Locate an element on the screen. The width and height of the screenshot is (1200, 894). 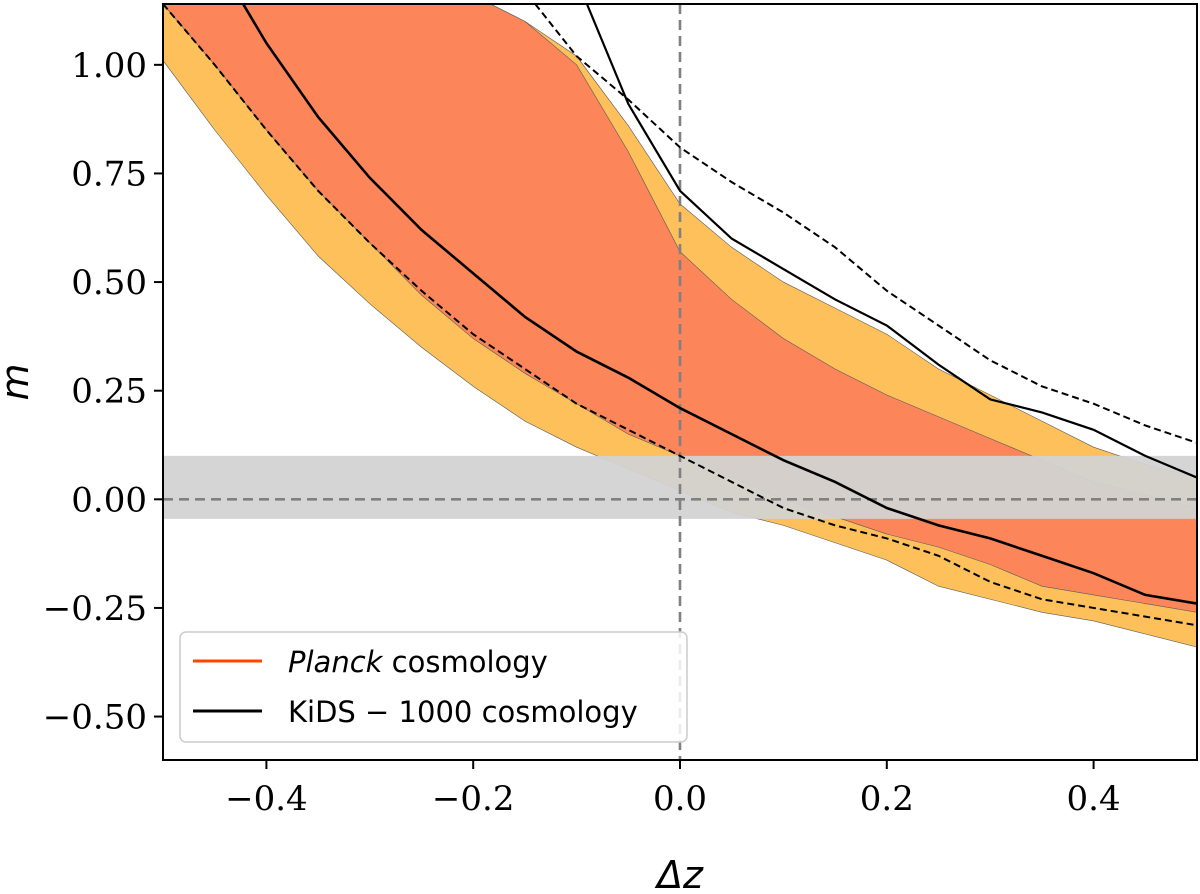
legend-box is located at coordinates (433, 687).